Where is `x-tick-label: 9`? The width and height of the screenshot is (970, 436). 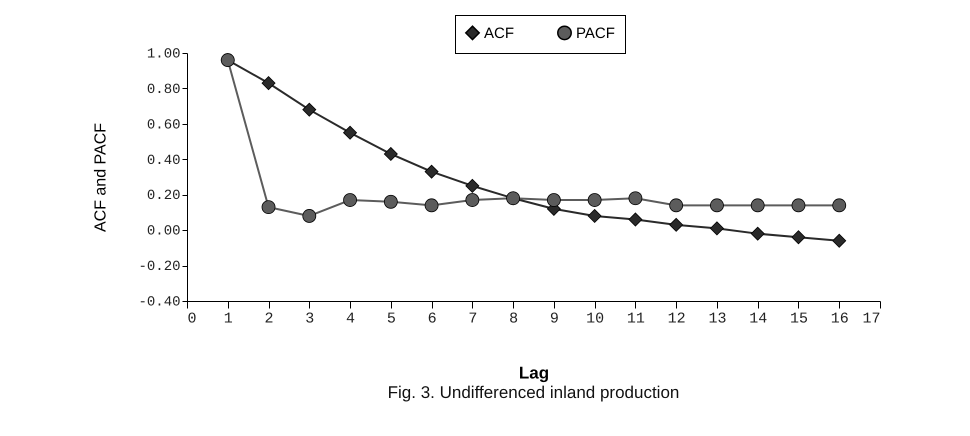 x-tick-label: 9 is located at coordinates (554, 319).